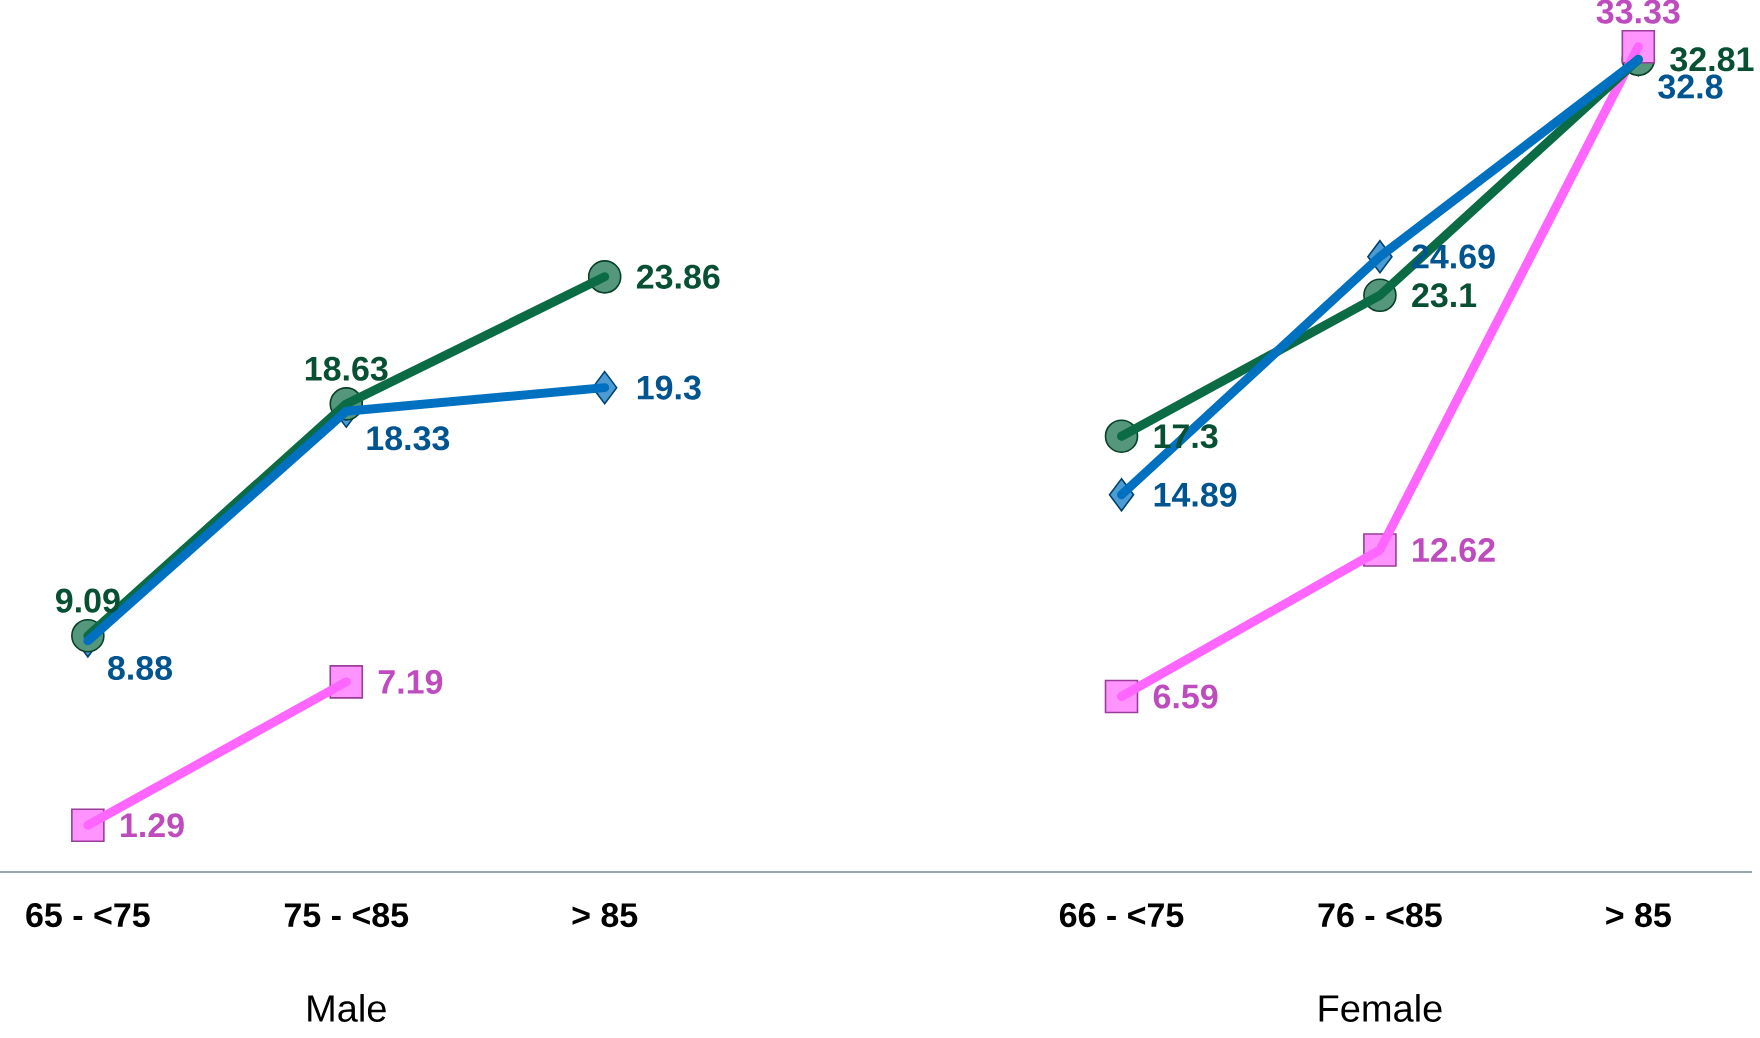  What do you see at coordinates (140, 667) in the screenshot?
I see `data-label: 8.88` at bounding box center [140, 667].